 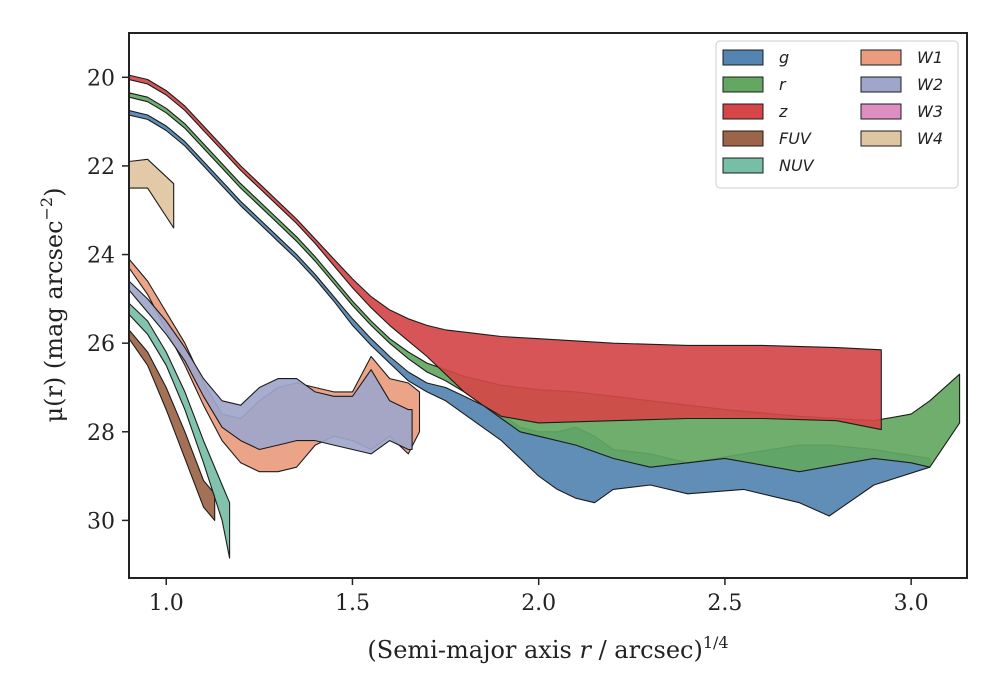 What do you see at coordinates (101, 256) in the screenshot?
I see `y-tick-label: 24` at bounding box center [101, 256].